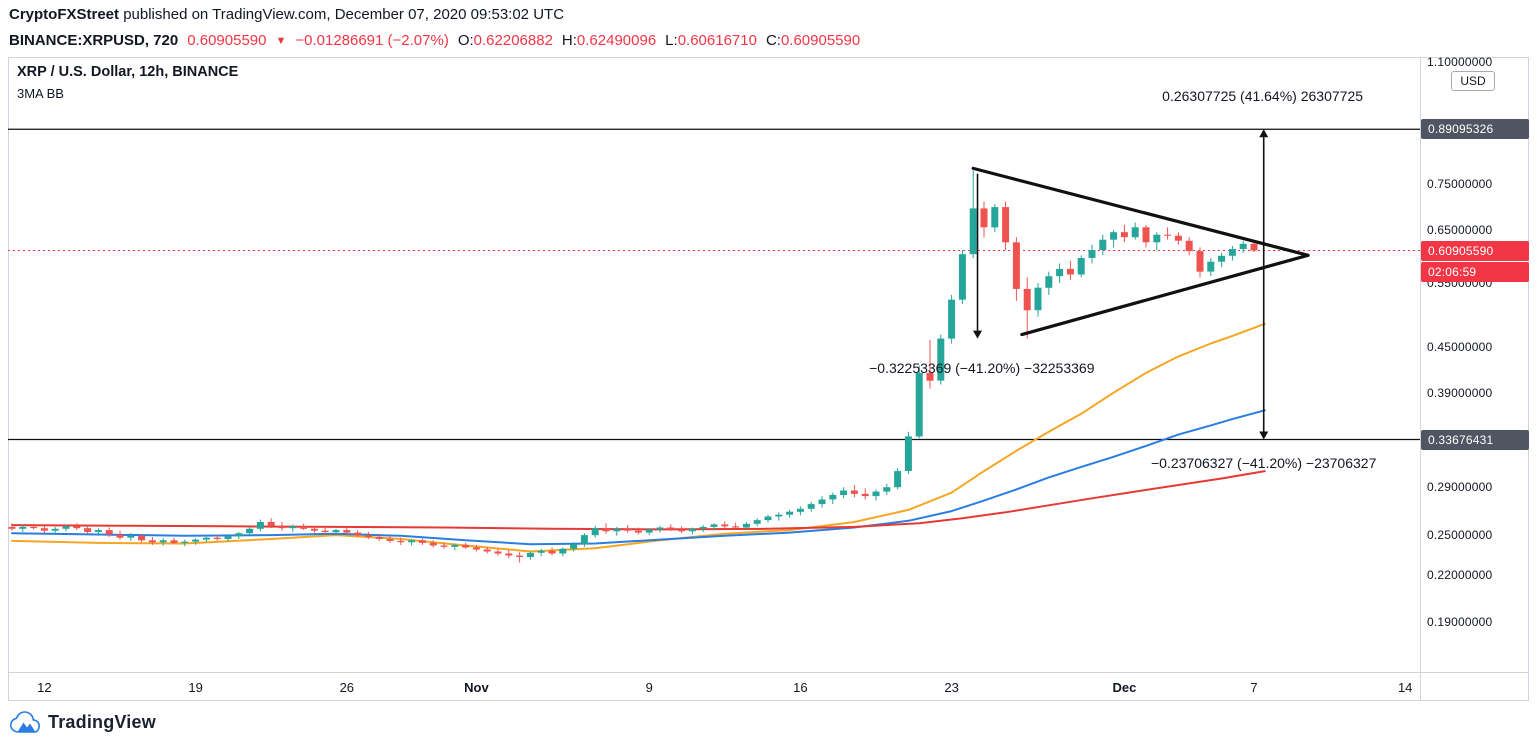 Image resolution: width=1536 pixels, height=753 pixels. I want to click on close-value: 0.60905590, so click(820, 40).